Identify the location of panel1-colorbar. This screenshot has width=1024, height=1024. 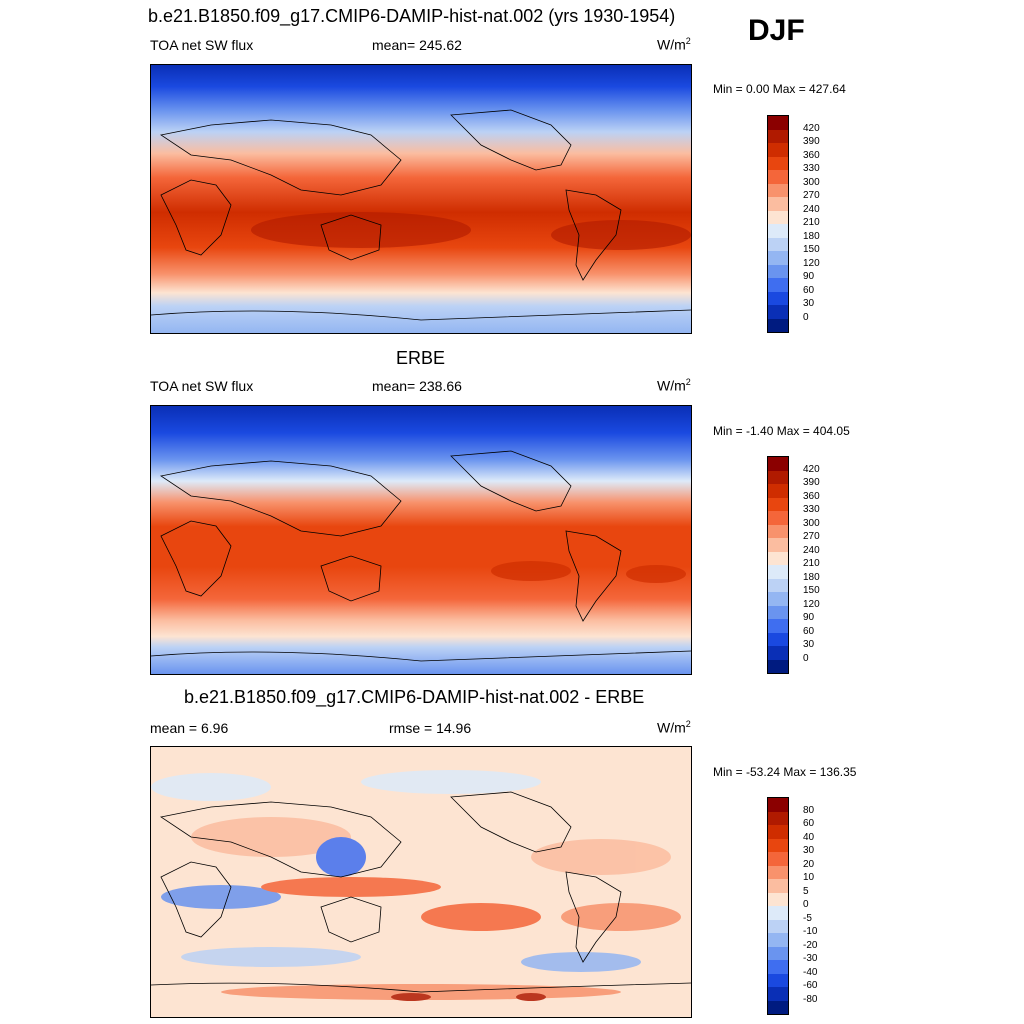
(778, 224).